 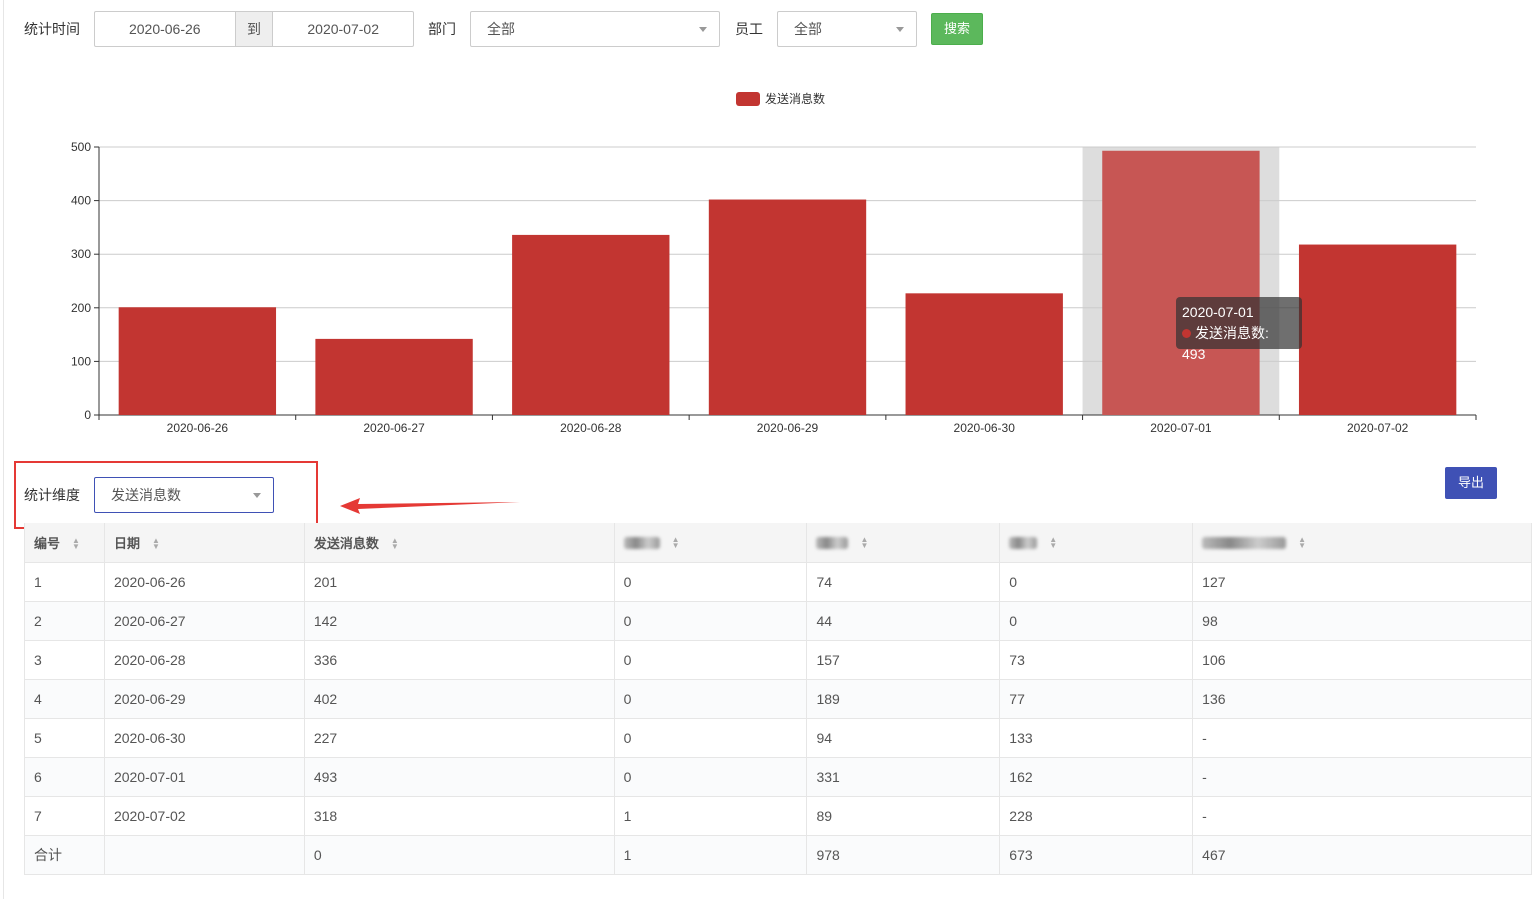 I want to click on dept-select: 全部, so click(x=595, y=29).